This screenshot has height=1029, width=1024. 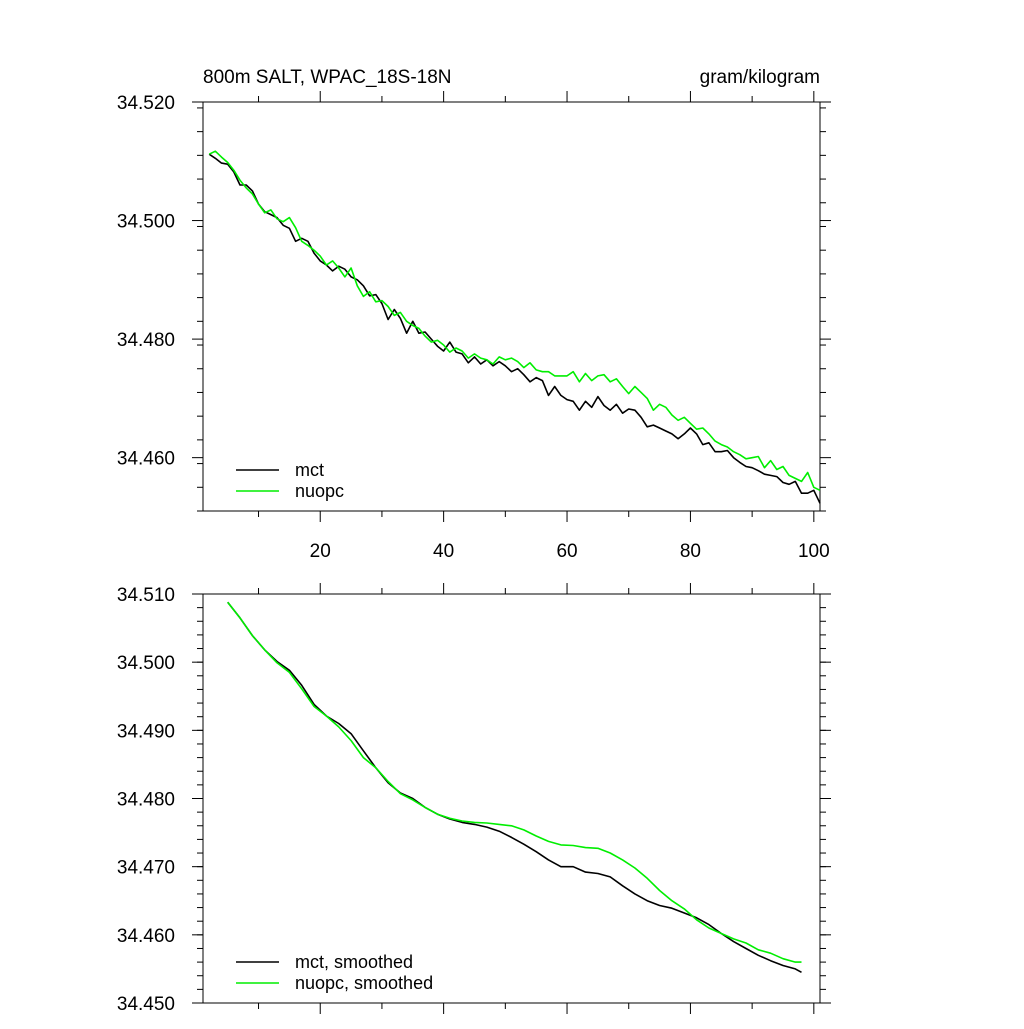 What do you see at coordinates (364, 983) in the screenshot?
I see `legend-label: nuopc, smoothed` at bounding box center [364, 983].